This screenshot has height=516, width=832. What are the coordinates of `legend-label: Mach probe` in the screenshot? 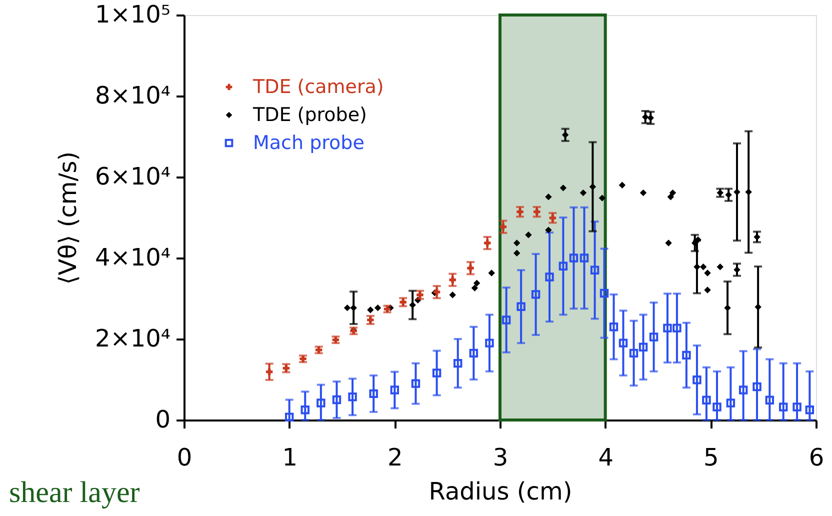 It's located at (308, 143).